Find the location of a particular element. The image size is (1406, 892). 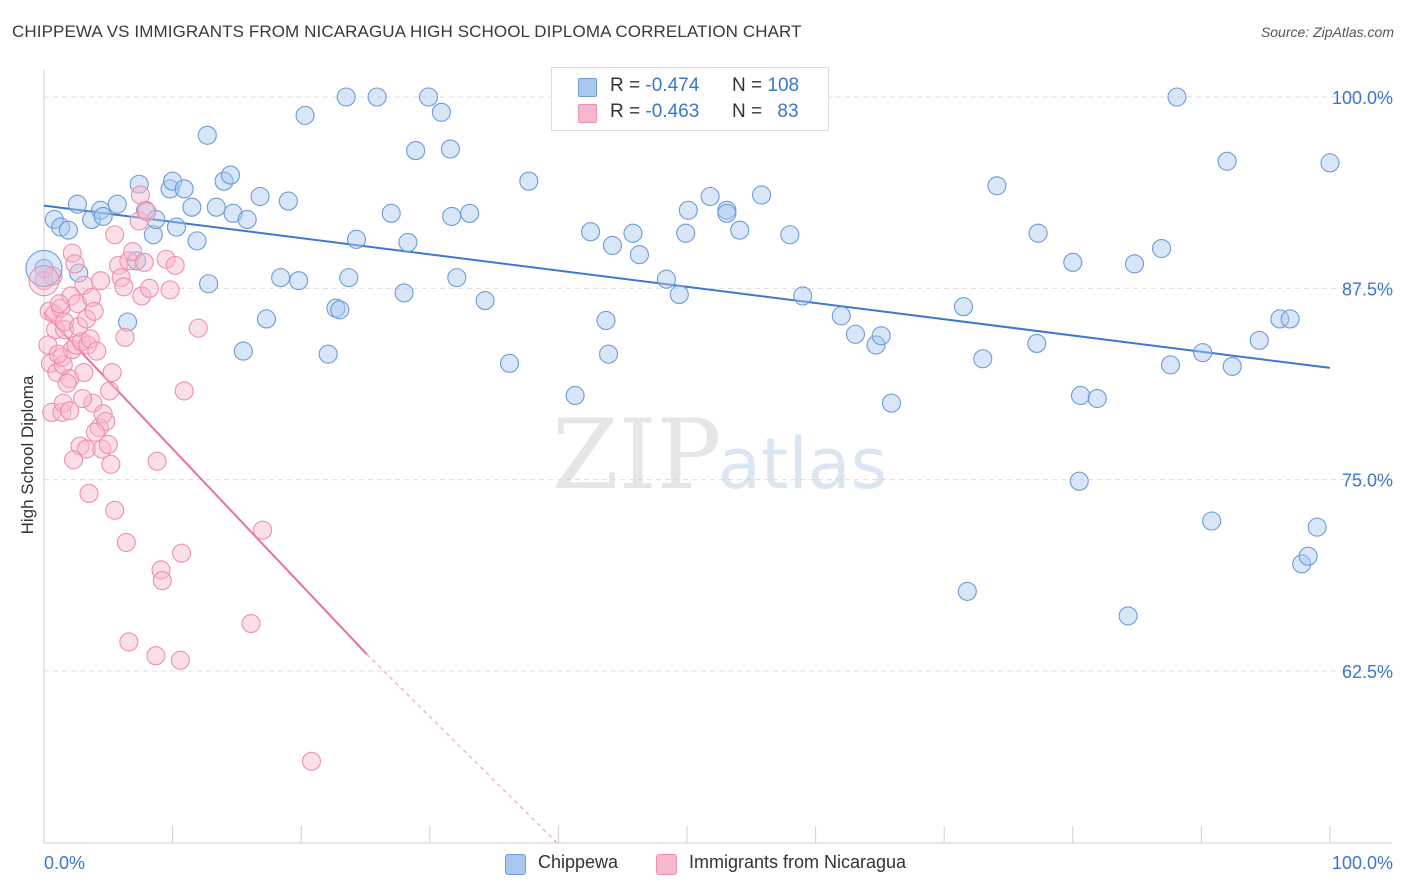

nicaragua-trend-extension is located at coordinates (463, 749).